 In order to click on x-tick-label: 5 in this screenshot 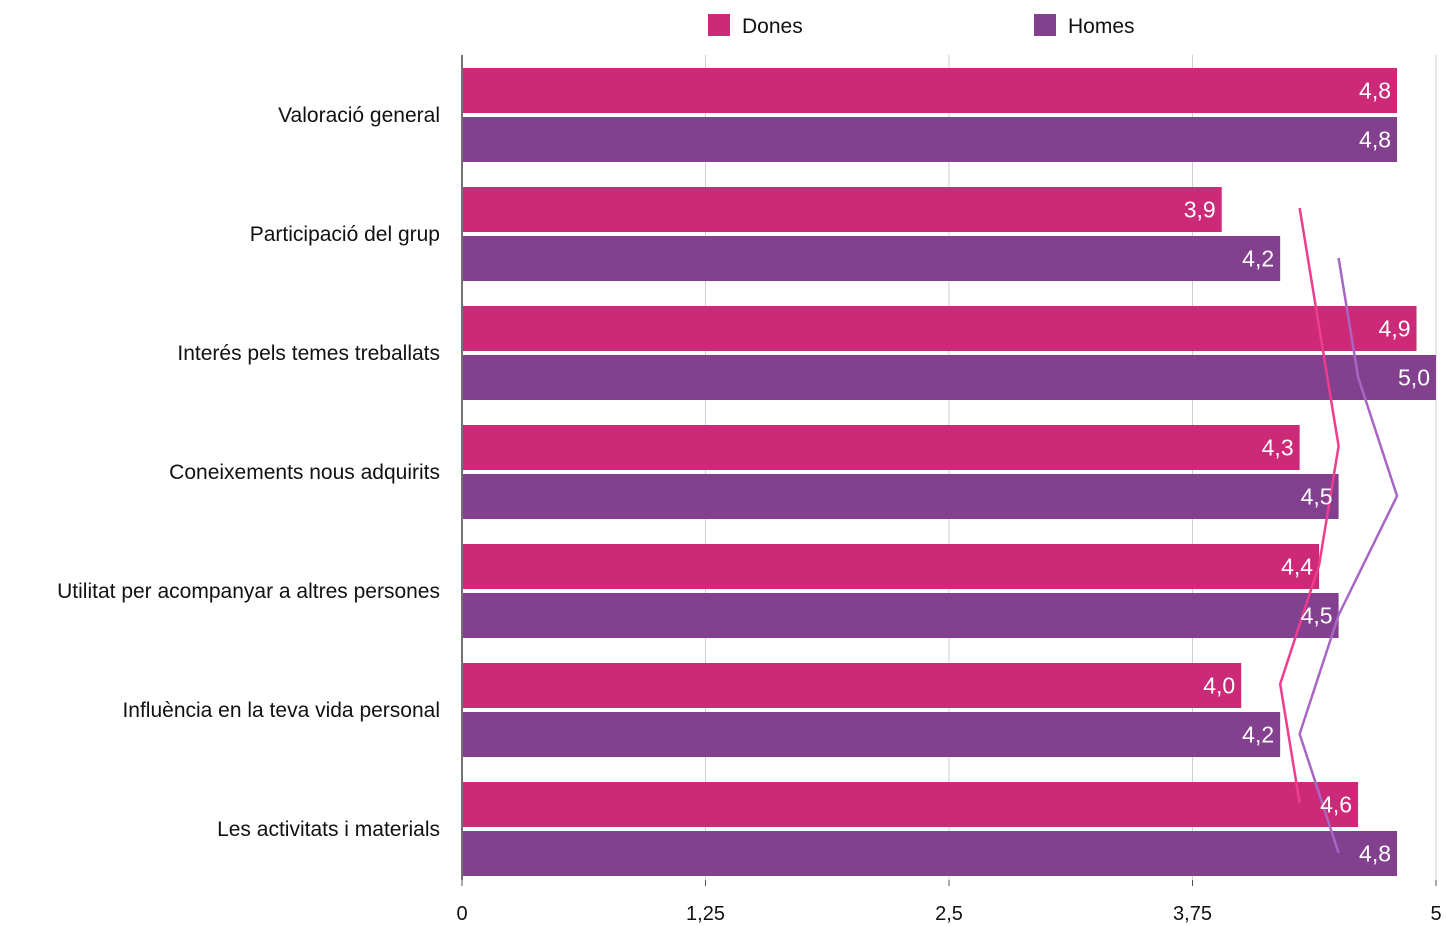, I will do `click(1435, 914)`.